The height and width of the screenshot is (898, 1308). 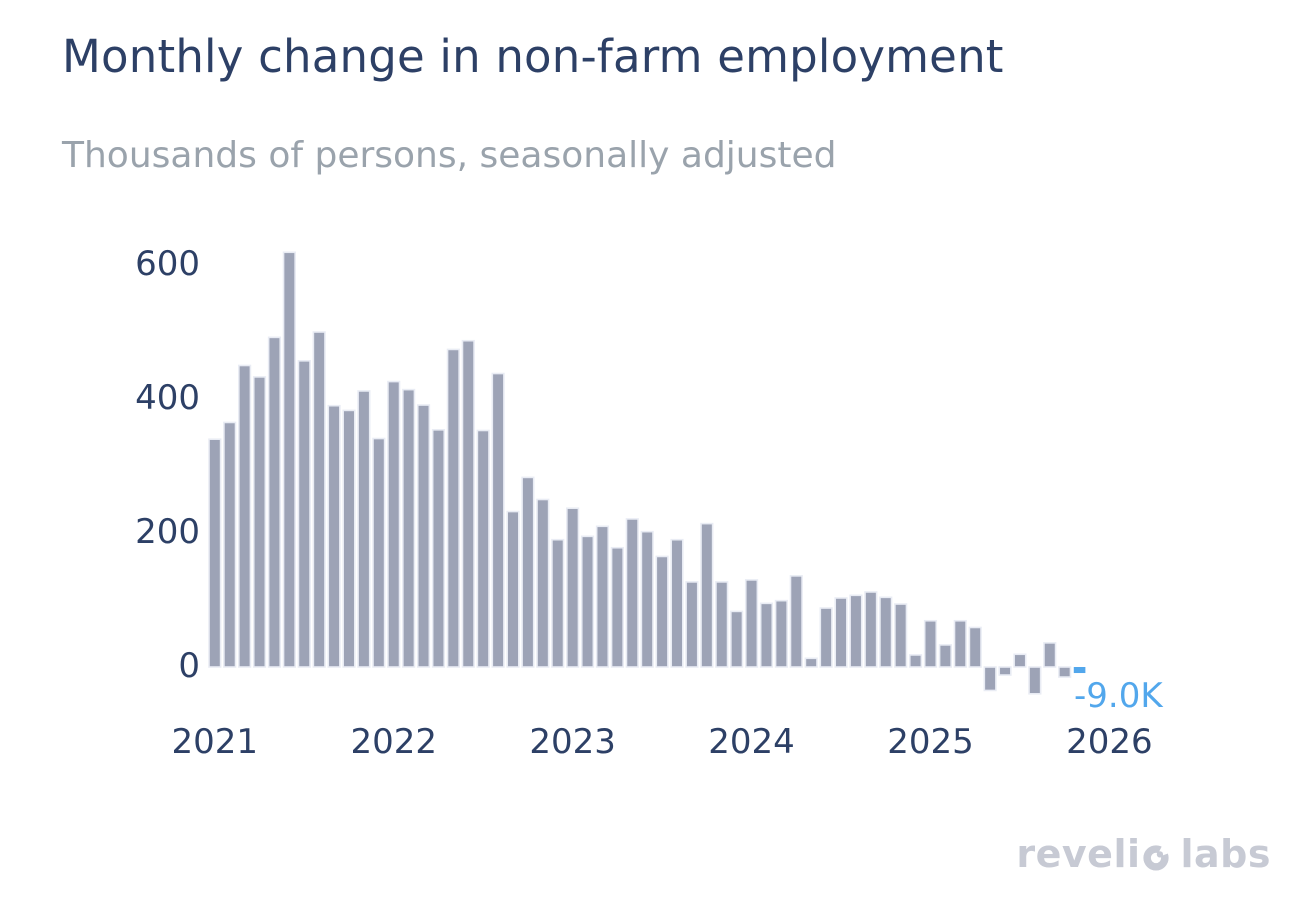 What do you see at coordinates (167, 398) in the screenshot?
I see `y-tick-label: 400` at bounding box center [167, 398].